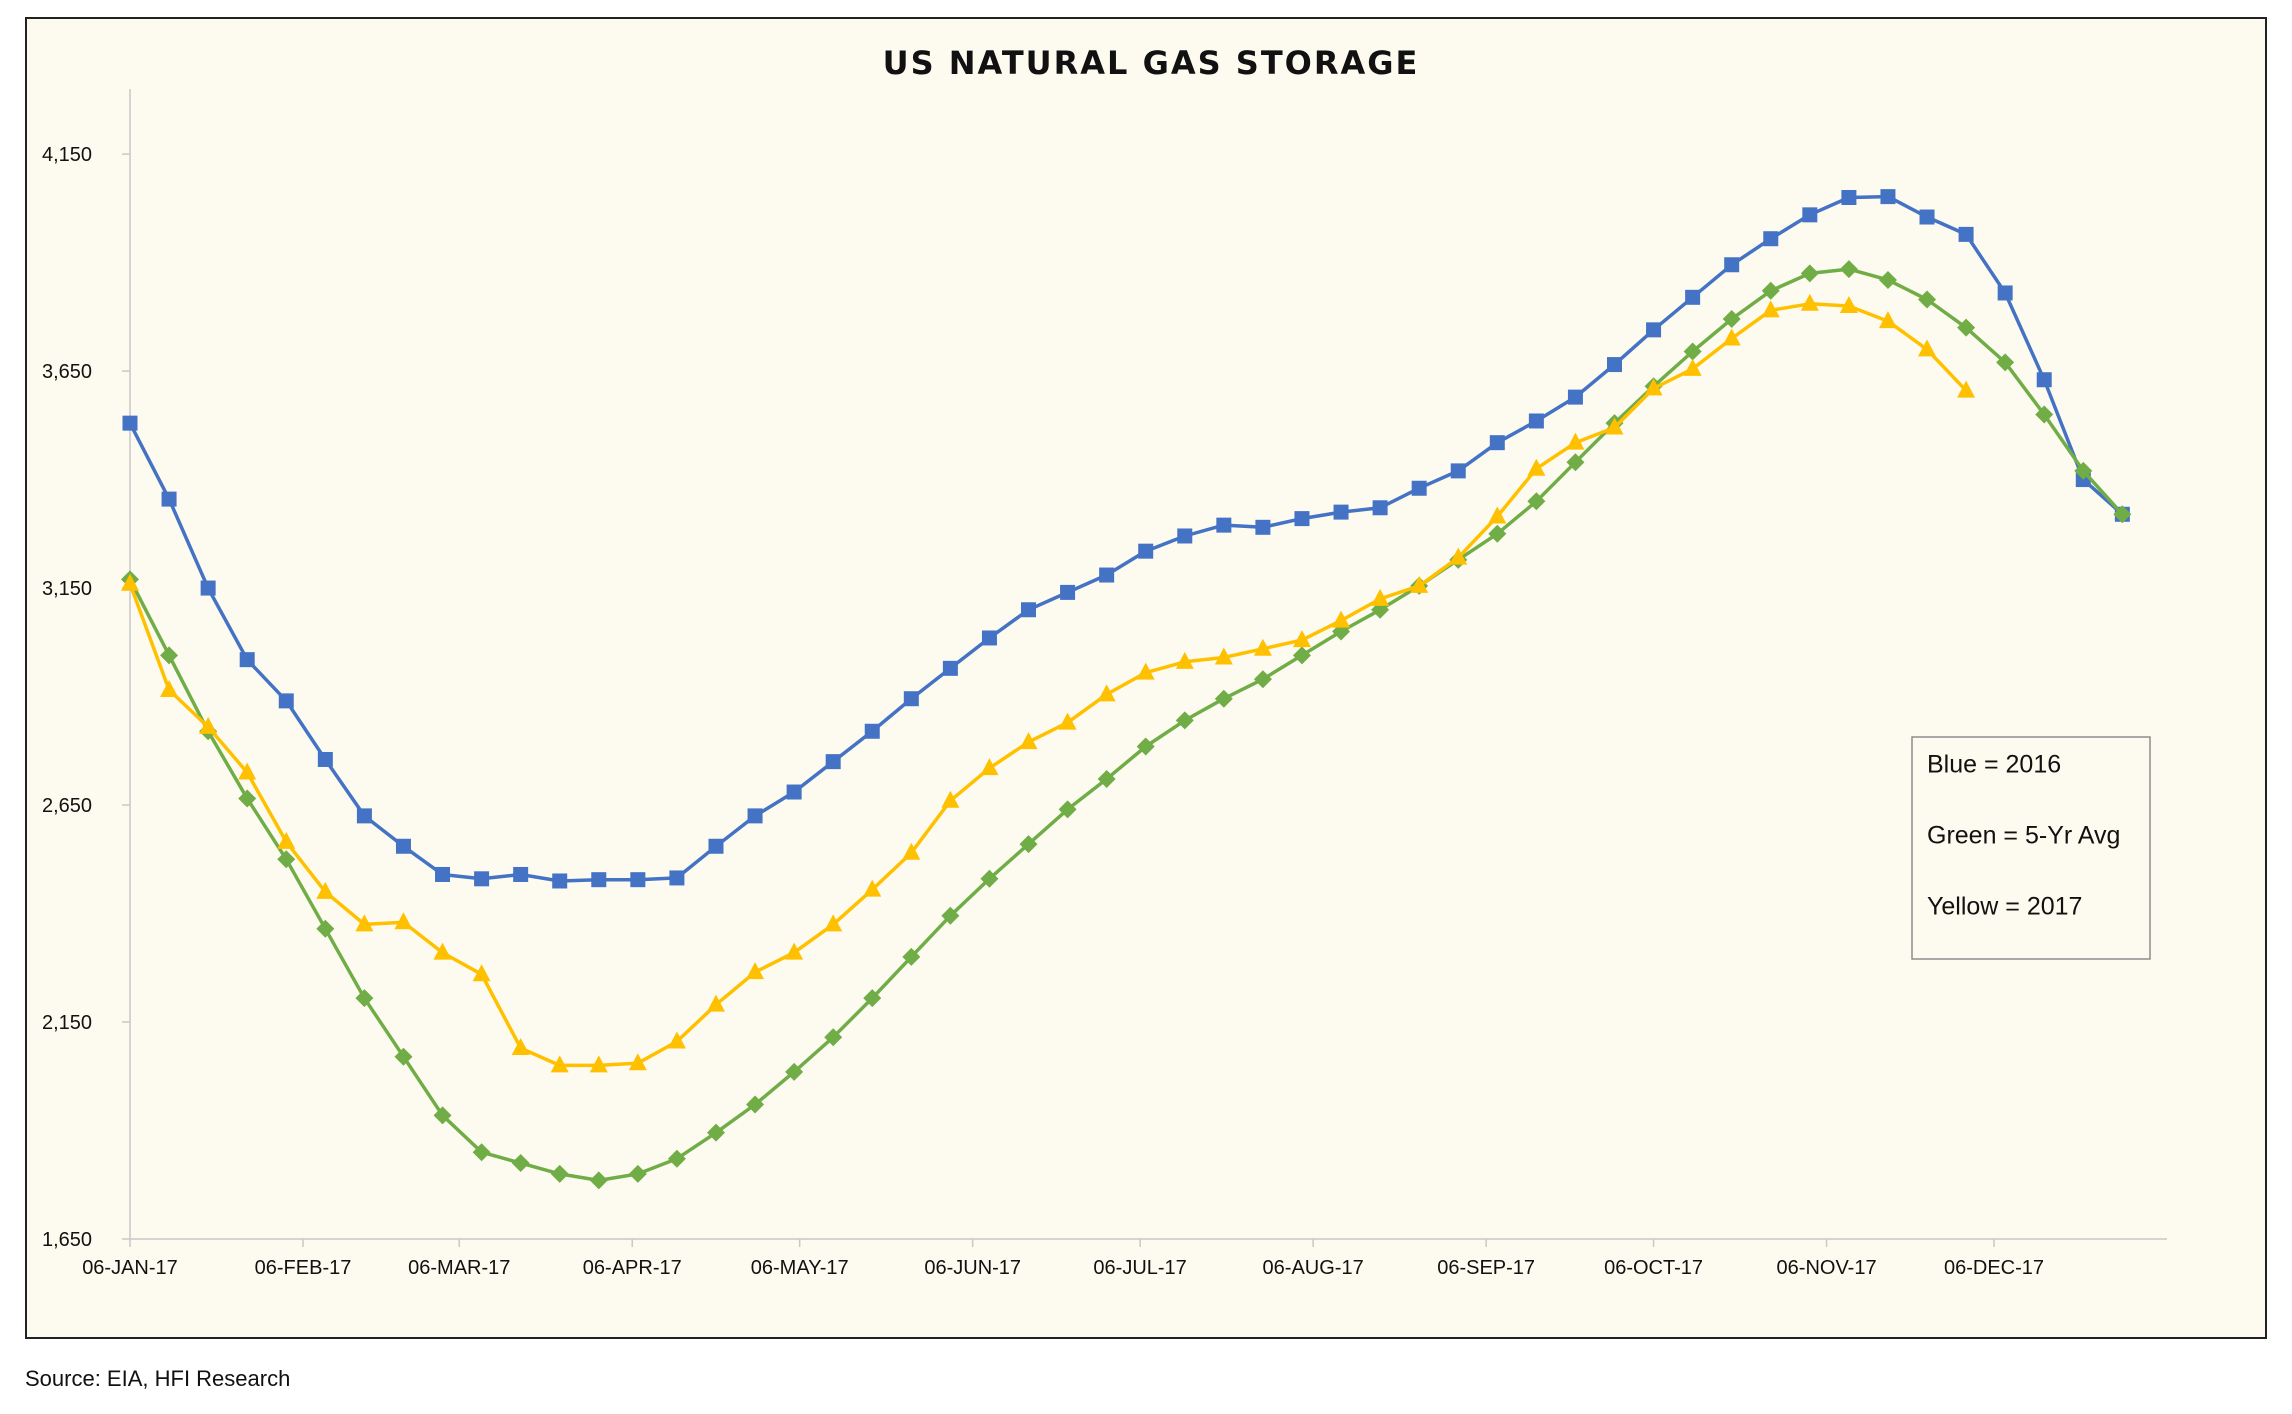  What do you see at coordinates (67, 1023) in the screenshot?
I see `y-tick-label: 2,150` at bounding box center [67, 1023].